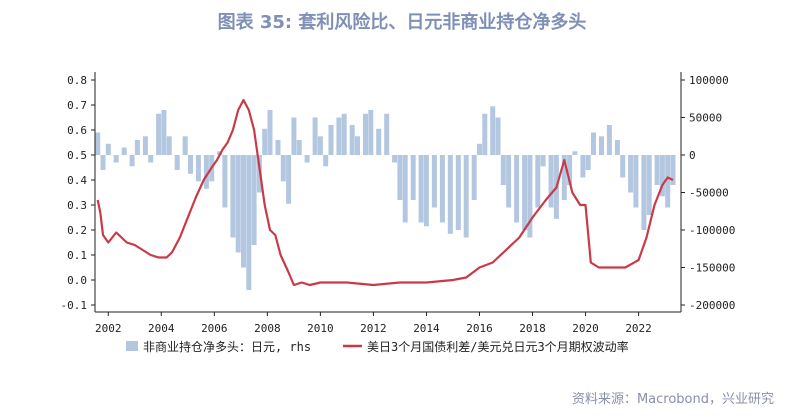  Describe the element at coordinates (705, 118) in the screenshot. I see `right-tick-label: 50000` at that location.